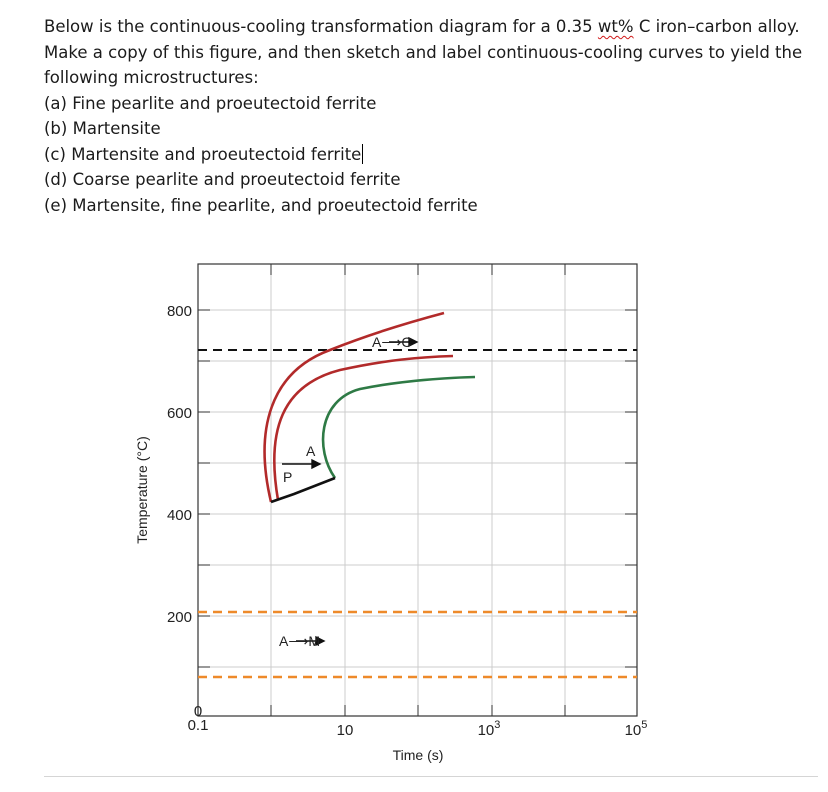 This screenshot has width=828, height=792. What do you see at coordinates (363, 153) in the screenshot?
I see `text-cursor` at bounding box center [363, 153].